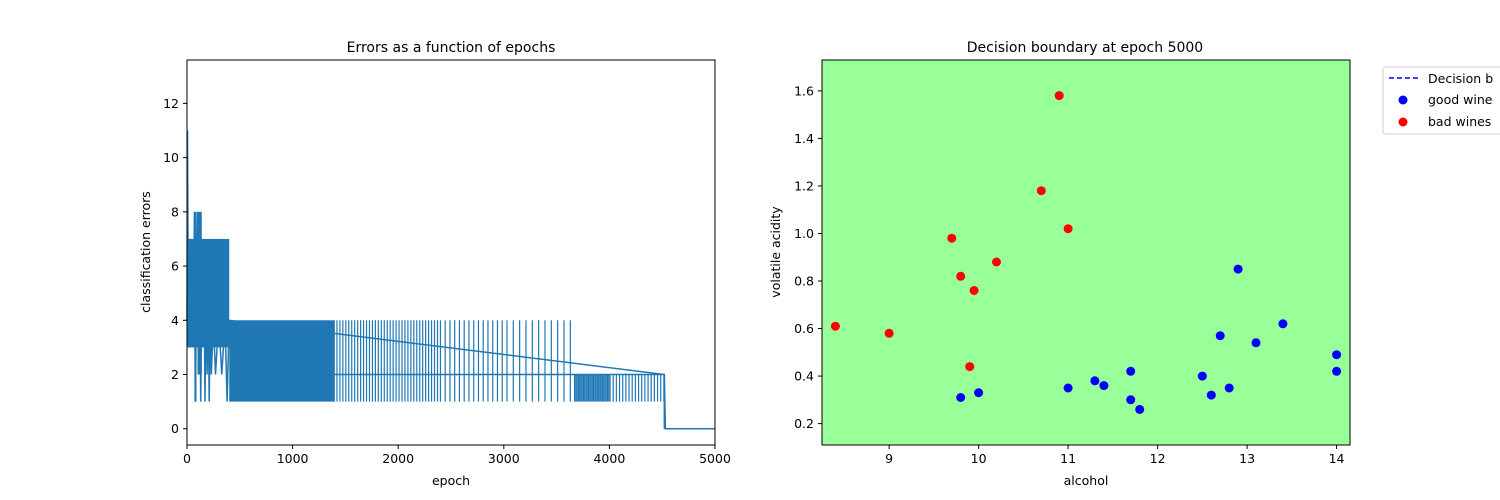 This screenshot has height=500, width=1500. Describe the element at coordinates (804, 423) in the screenshot. I see `y-tick-label: 0.2` at that location.